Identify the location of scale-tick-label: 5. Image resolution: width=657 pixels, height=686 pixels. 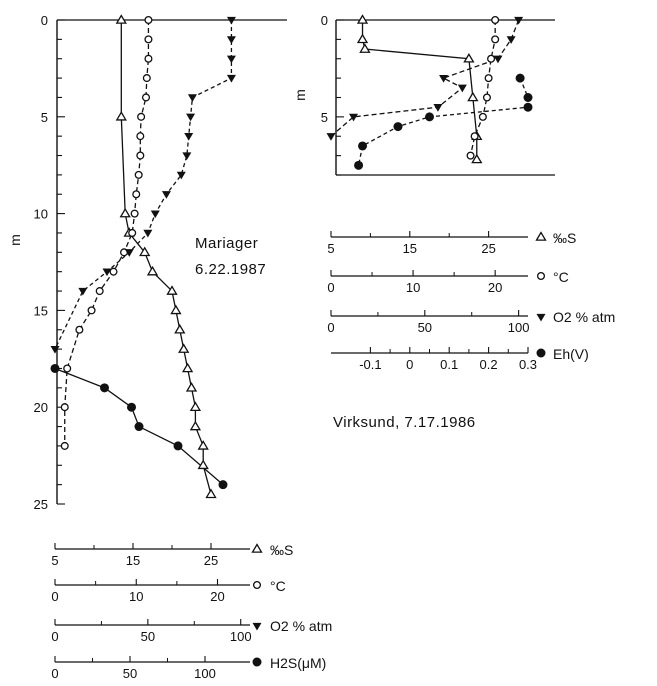
(330, 248).